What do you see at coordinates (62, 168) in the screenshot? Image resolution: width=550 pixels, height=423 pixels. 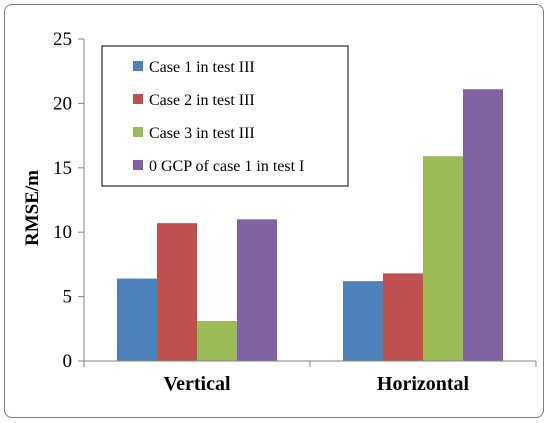 I see `y-tick-label: 15` at bounding box center [62, 168].